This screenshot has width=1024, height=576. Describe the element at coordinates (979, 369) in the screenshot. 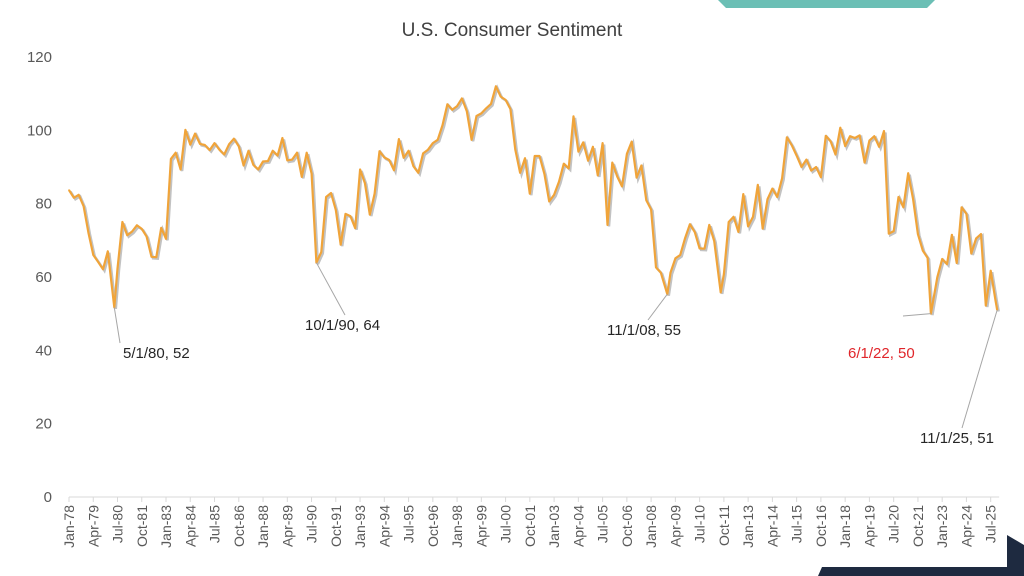

I see `annotation-leader` at that location.